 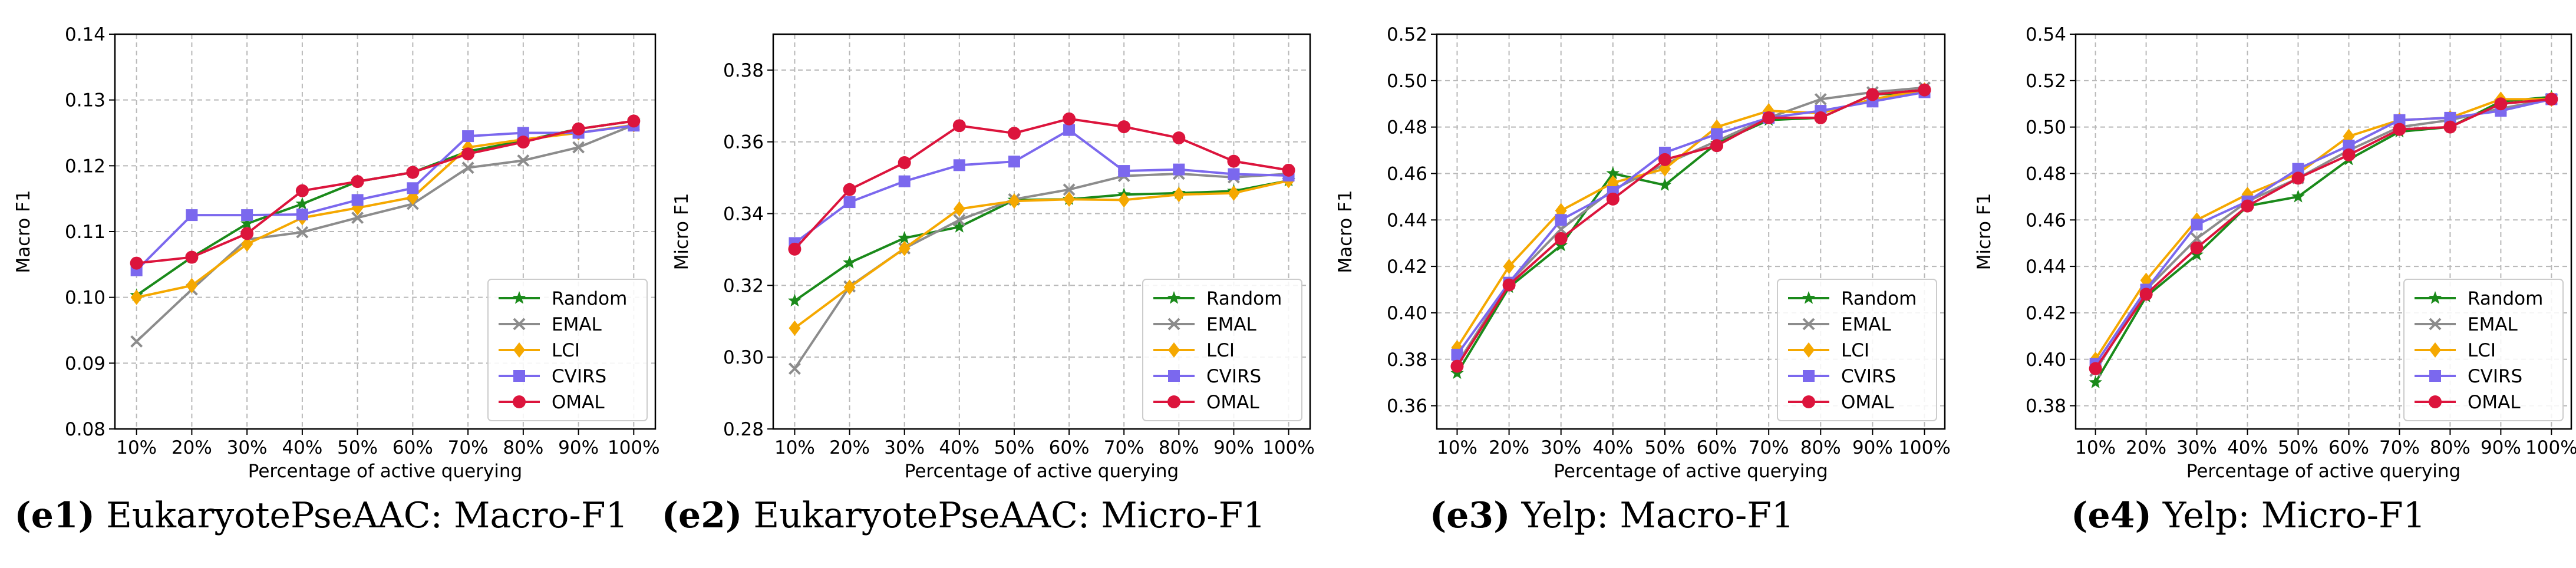 What do you see at coordinates (191, 447) in the screenshot?
I see `x-tick-label: 20%` at bounding box center [191, 447].